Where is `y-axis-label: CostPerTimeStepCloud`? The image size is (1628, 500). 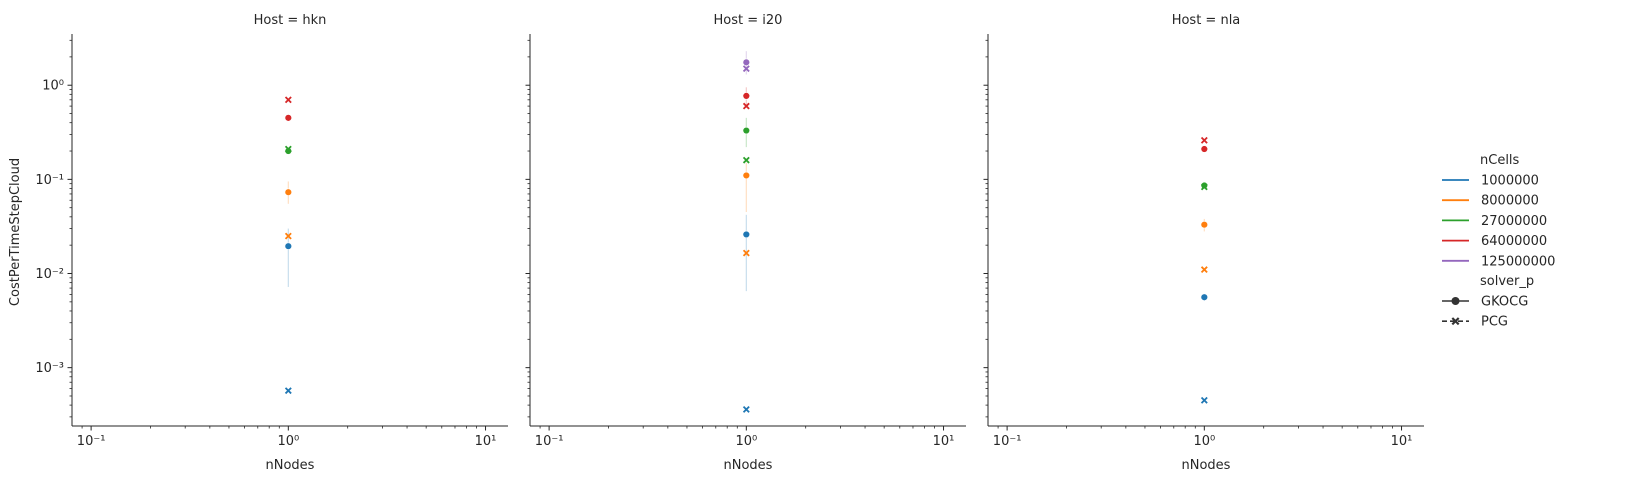 y-axis-label: CostPerTimeStepCloud is located at coordinates (15, 232).